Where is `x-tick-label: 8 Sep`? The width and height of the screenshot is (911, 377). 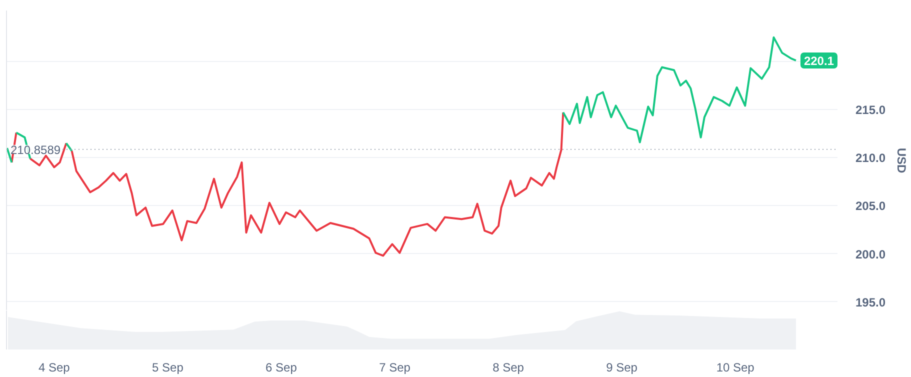 x-tick-label: 8 Sep is located at coordinates (508, 367).